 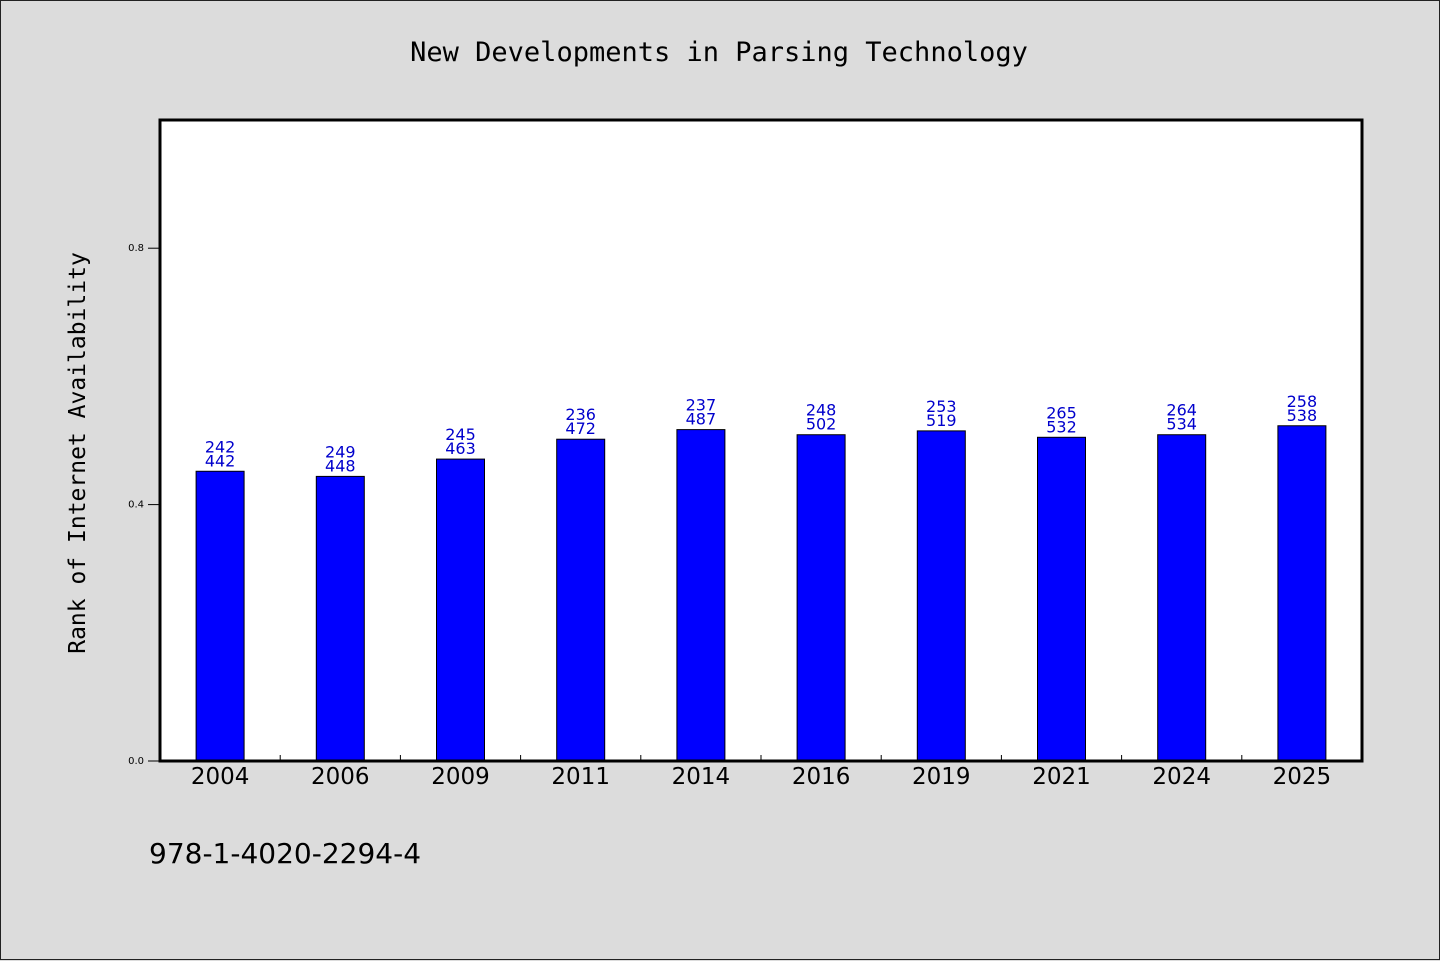 What do you see at coordinates (941, 420) in the screenshot?
I see `data-label-bottom-2019: 519` at bounding box center [941, 420].